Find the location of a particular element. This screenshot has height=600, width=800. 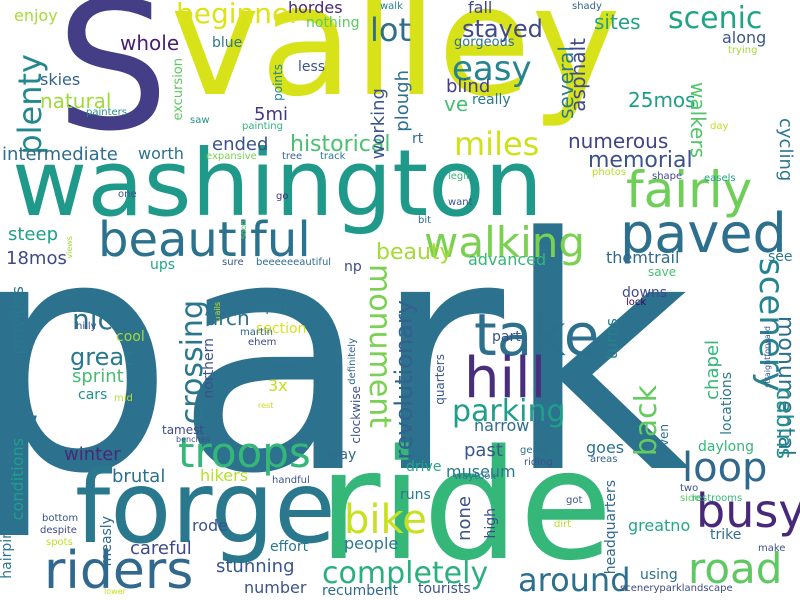

word-forge: forge is located at coordinates (205, 507).